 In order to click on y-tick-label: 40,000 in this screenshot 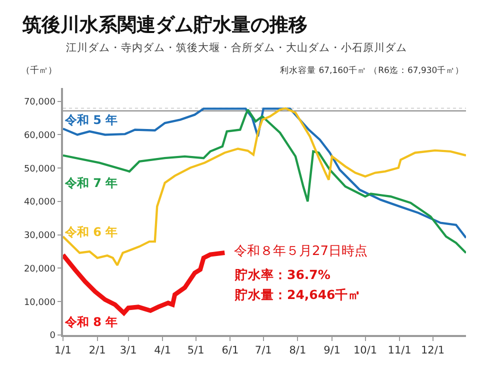, I will do `click(40, 203)`.